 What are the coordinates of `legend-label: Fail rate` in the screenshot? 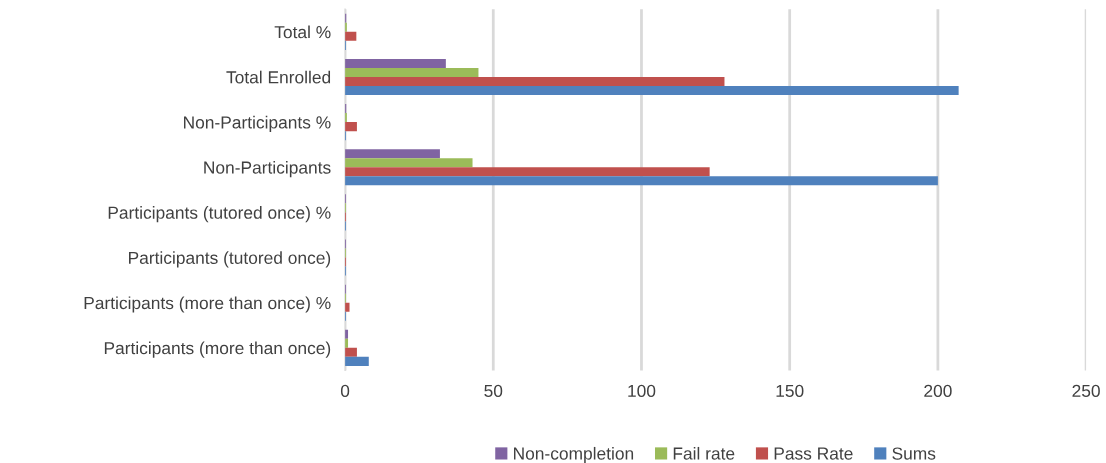 It's located at (704, 453).